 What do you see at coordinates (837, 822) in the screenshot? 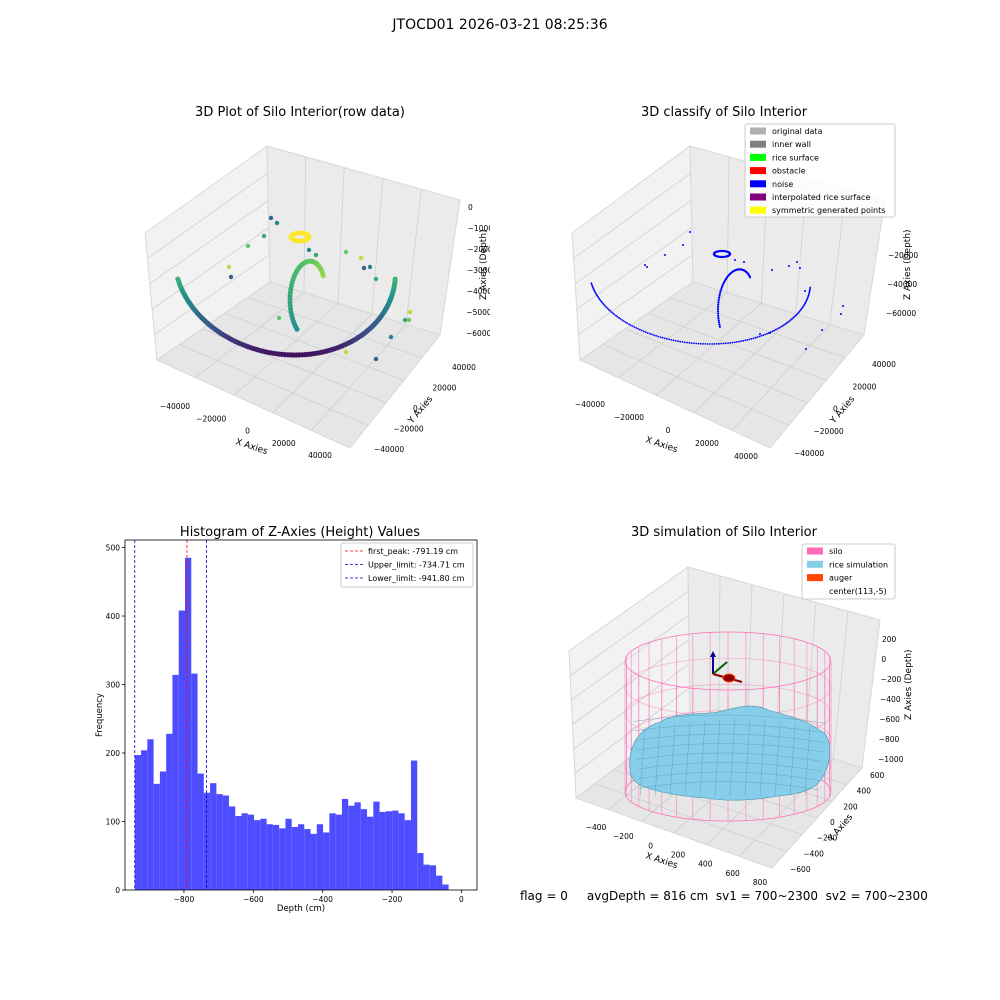
I see `y-tick-labels: −600 −400 −200 0 200 400 600` at bounding box center [837, 822].